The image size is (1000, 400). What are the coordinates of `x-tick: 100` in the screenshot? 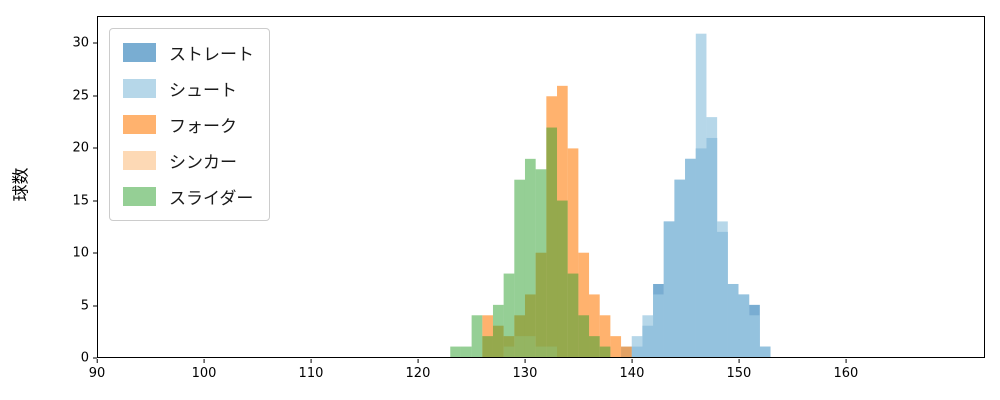 It's located at (204, 370).